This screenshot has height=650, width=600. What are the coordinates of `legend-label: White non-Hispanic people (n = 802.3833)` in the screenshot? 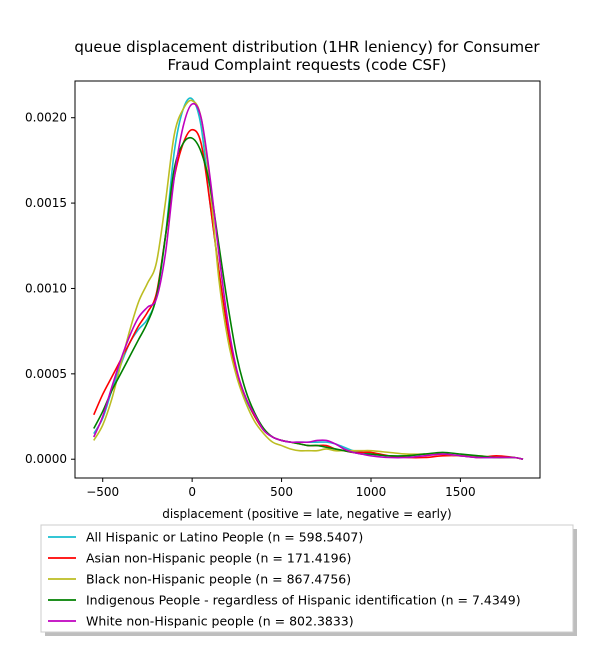 It's located at (220, 621).